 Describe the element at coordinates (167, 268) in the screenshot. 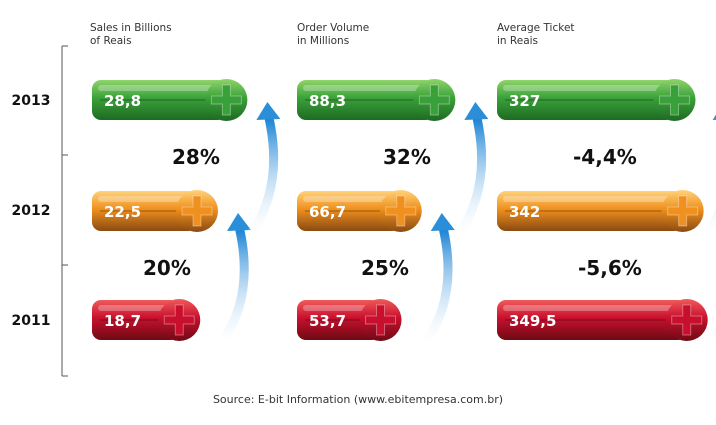

I see `change-label-sales-2012: 20%` at that location.